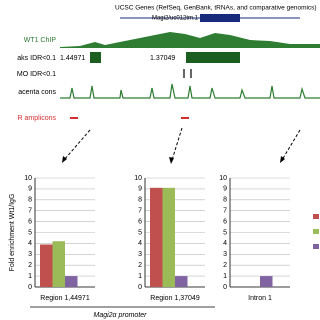 Image resolution: width=320 pixels, height=320 pixels. Describe the element at coordinates (120, 315) in the screenshot. I see `promoter-label: Magi2α promoter` at that location.